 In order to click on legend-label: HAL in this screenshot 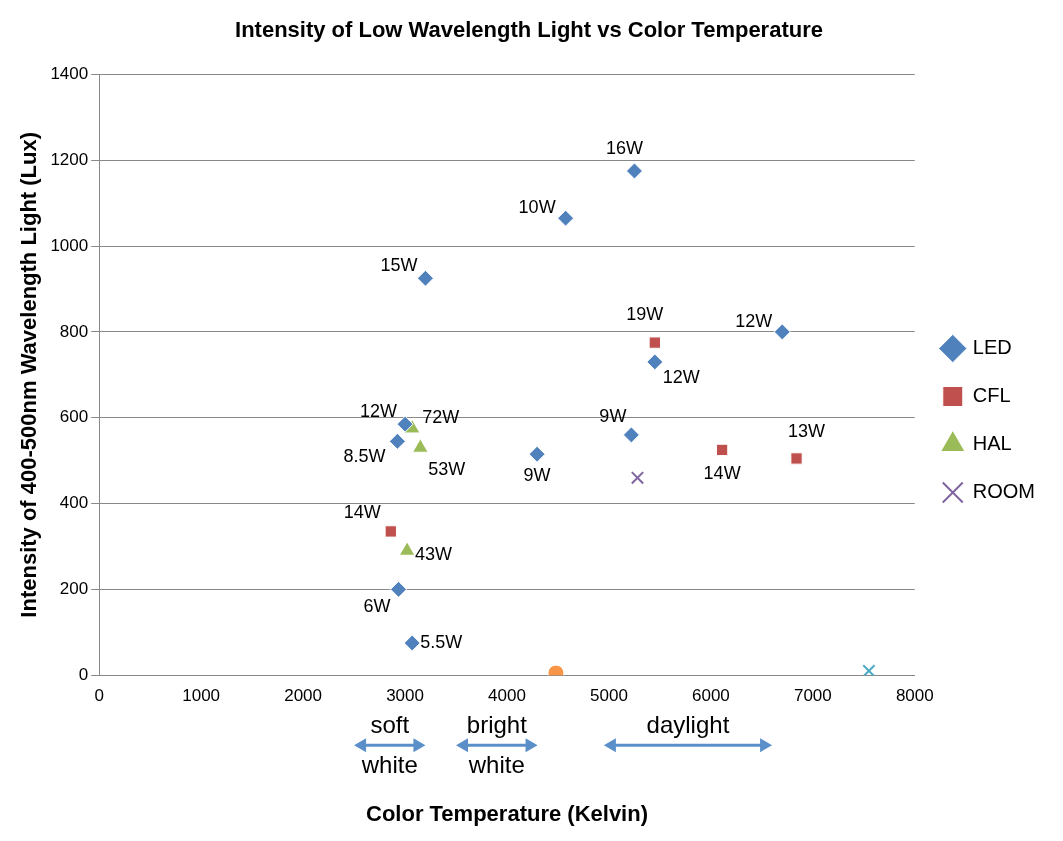, I will do `click(992, 443)`.